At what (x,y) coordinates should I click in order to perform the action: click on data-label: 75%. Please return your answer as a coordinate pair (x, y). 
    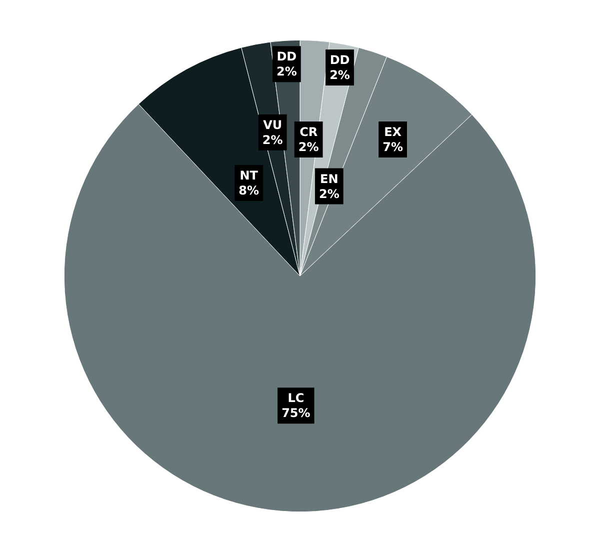
    Looking at the image, I should click on (296, 413).